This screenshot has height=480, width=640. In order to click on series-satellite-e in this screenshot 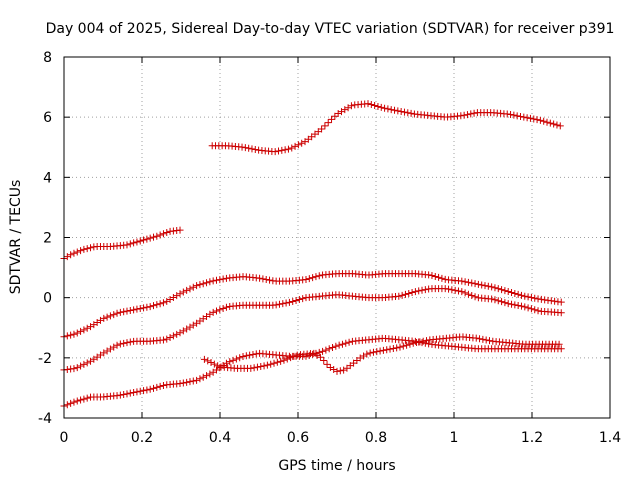, I will do `click(312, 372)`.